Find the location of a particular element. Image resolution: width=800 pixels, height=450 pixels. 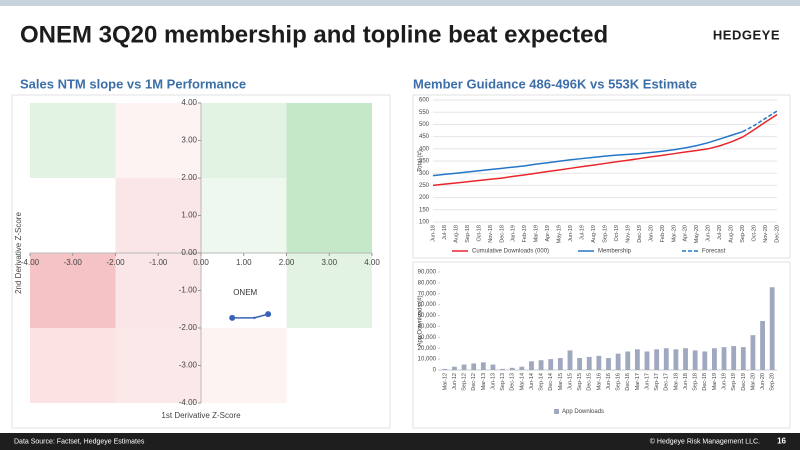

x-tick-label: Mar-14 is located at coordinates (522, 381).